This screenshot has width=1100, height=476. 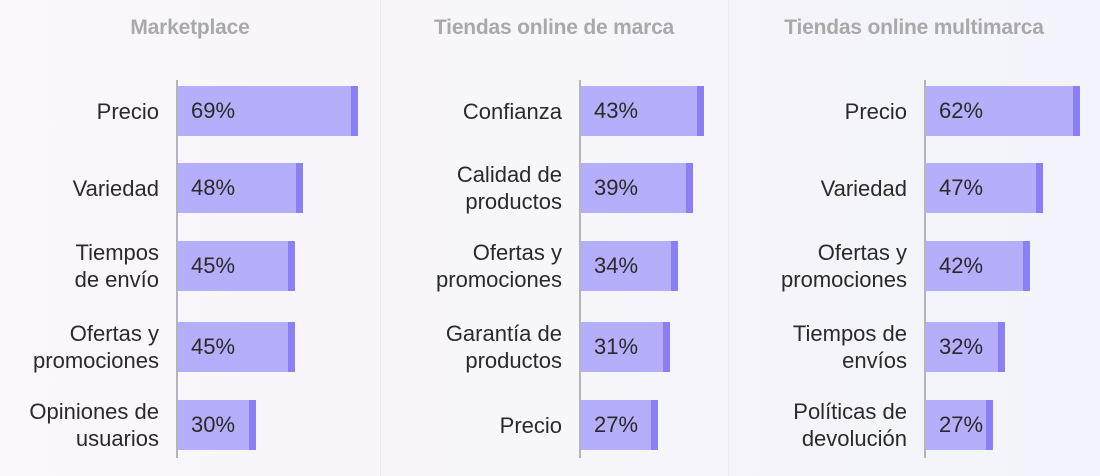 What do you see at coordinates (850, 425) in the screenshot?
I see `category-label: Políticas de devolución` at bounding box center [850, 425].